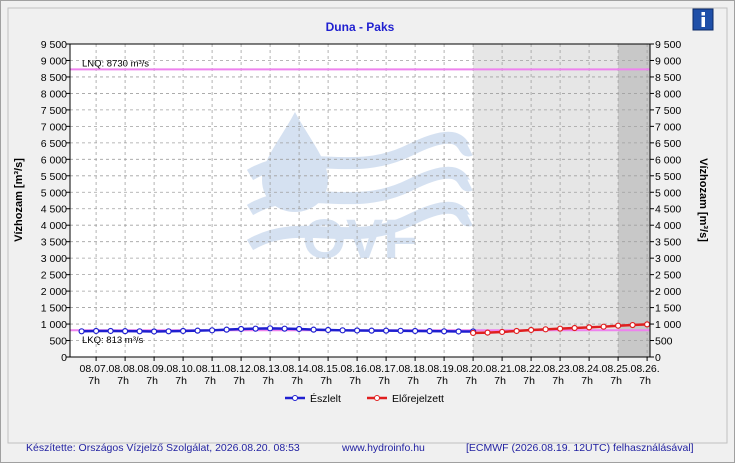 Image resolution: width=735 pixels, height=463 pixels. I want to click on reference-label: LKQ: 813 m³/s, so click(112, 340).